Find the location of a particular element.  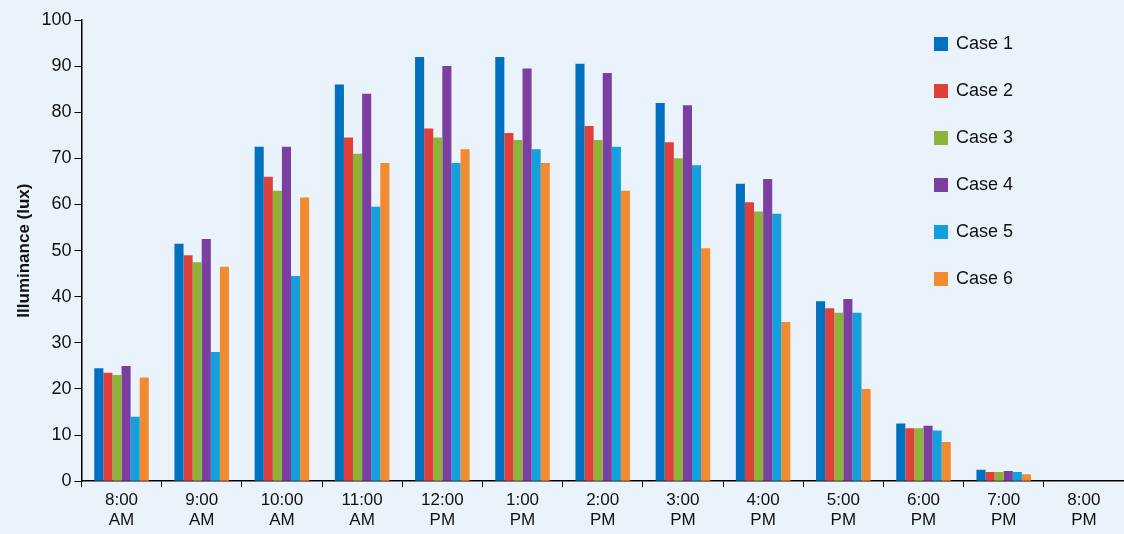

x-tick-label: 8:00 PM is located at coordinates (1084, 510).